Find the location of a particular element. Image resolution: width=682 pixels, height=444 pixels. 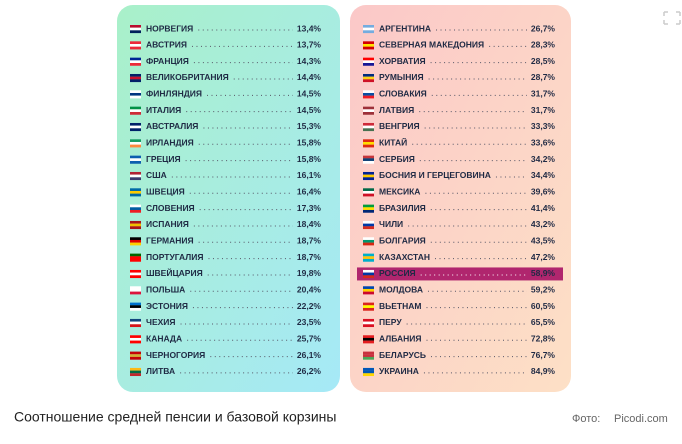

country-name: РУМЫНИЯ is located at coordinates (401, 77).